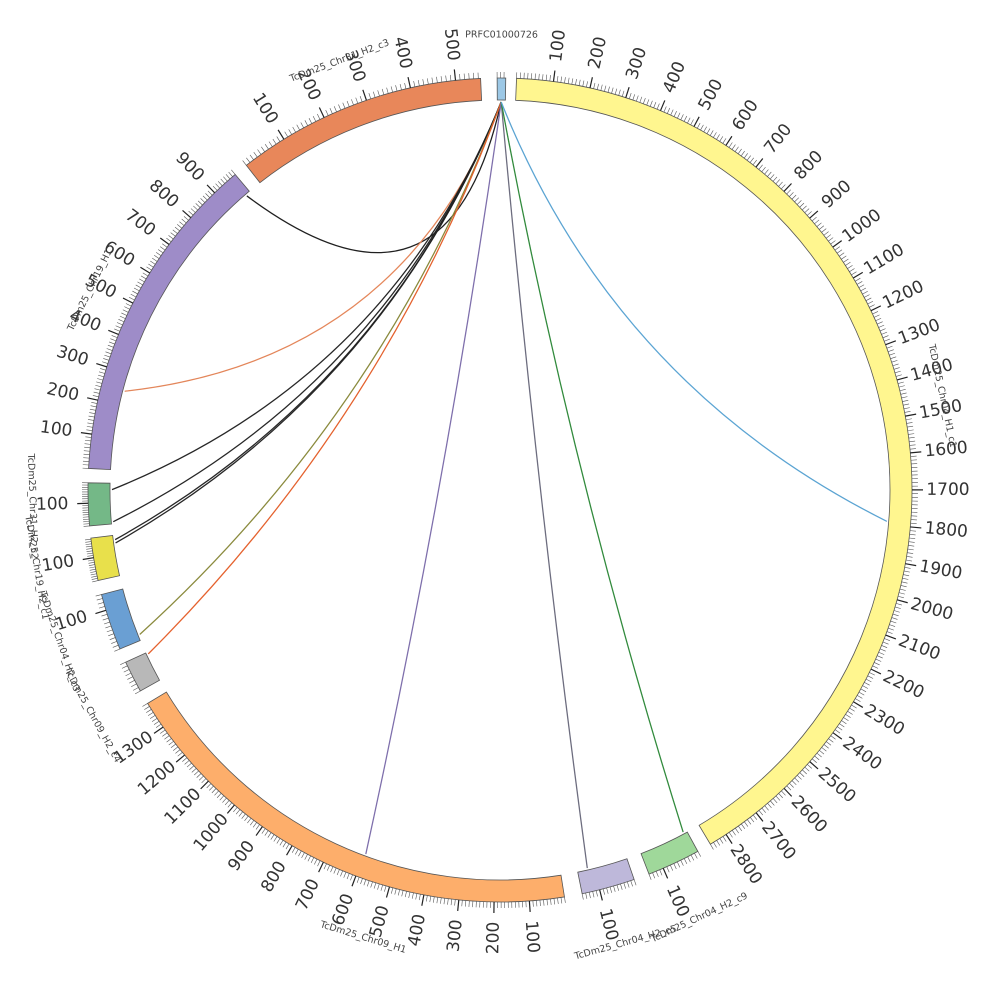 This screenshot has width=1000, height=1000. What do you see at coordinates (143, 672) in the screenshot?
I see `contig-segment-TcDm25_Chr09_H2_c4` at bounding box center [143, 672].